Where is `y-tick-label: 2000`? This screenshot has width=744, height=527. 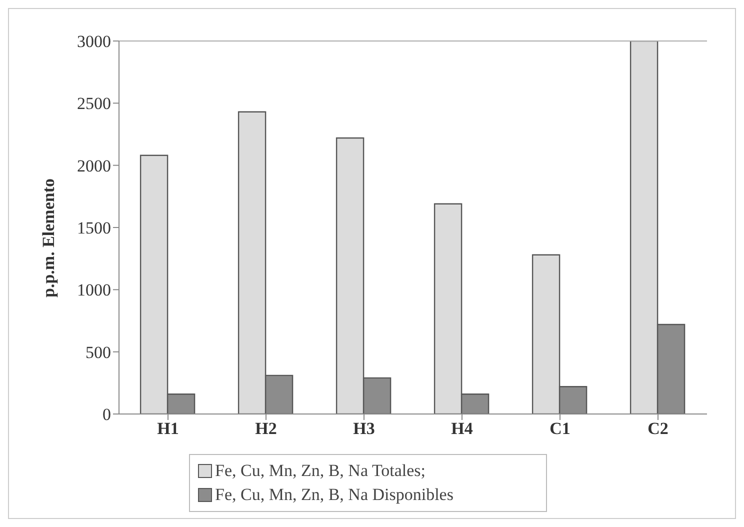 y-tick-label: 2000 is located at coordinates (94, 166).